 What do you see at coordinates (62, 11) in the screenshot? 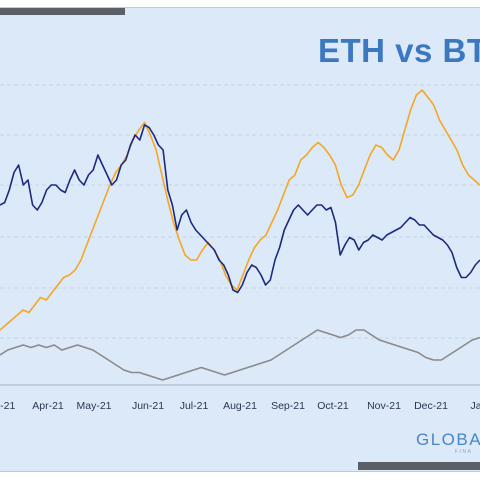
I see `top-accent-bar` at bounding box center [62, 11].